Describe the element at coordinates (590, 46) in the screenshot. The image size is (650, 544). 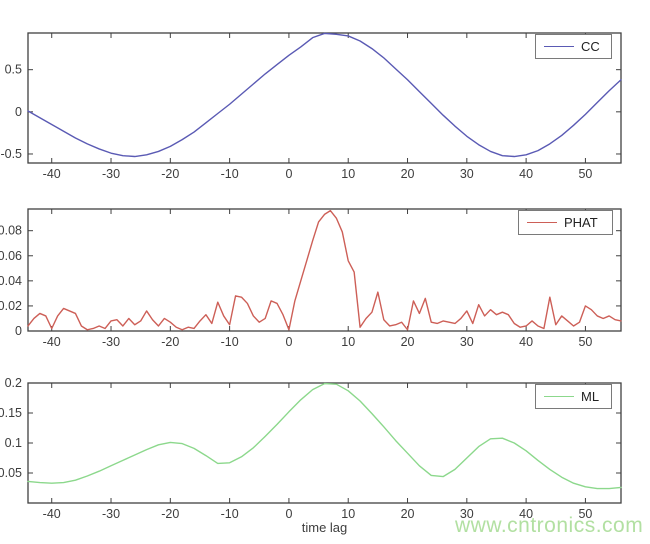
I see `legend-cc-label: CC` at that location.